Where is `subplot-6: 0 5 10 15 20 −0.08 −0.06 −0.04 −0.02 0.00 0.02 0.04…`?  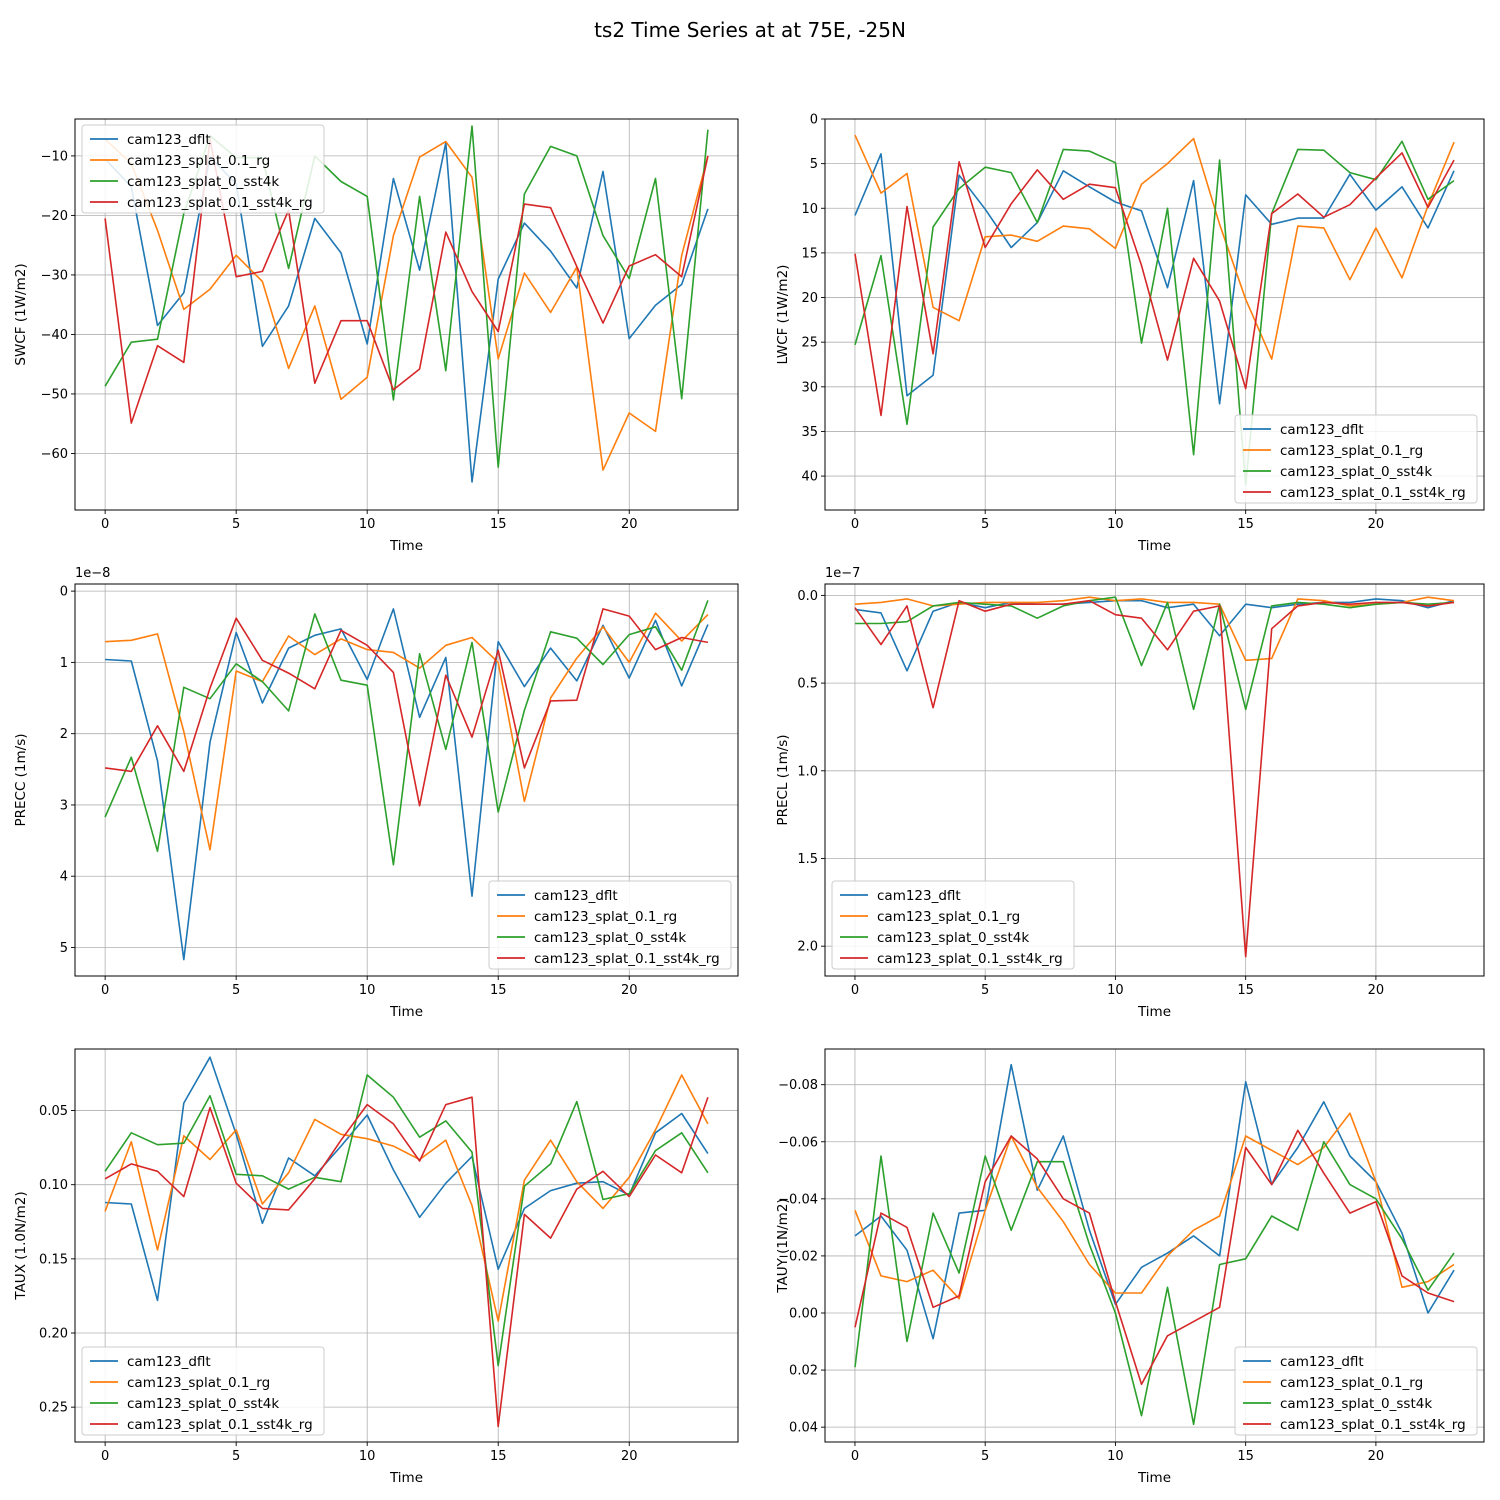
subplot-6: 0 5 10 15 20 −0.08 −0.06 −0.04 −0.02 0.00 0.02 0.04… is located at coordinates (1130, 1267).